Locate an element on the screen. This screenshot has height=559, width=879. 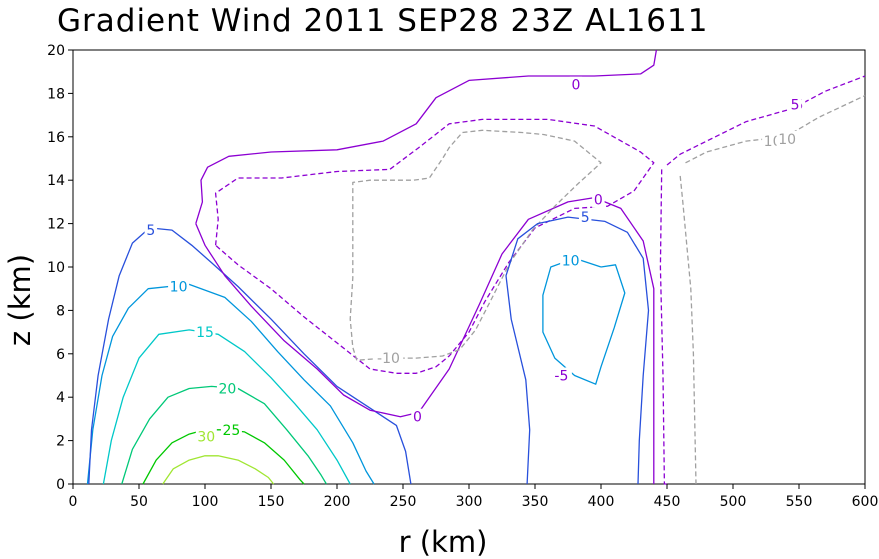
y-tick-label: 10 is located at coordinates (56, 268).